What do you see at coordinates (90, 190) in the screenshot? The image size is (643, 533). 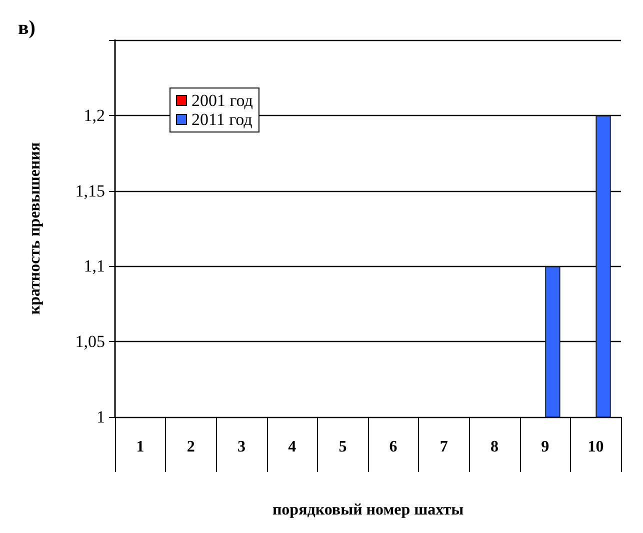 I see `y-tick-label: 1,15` at bounding box center [90, 190].